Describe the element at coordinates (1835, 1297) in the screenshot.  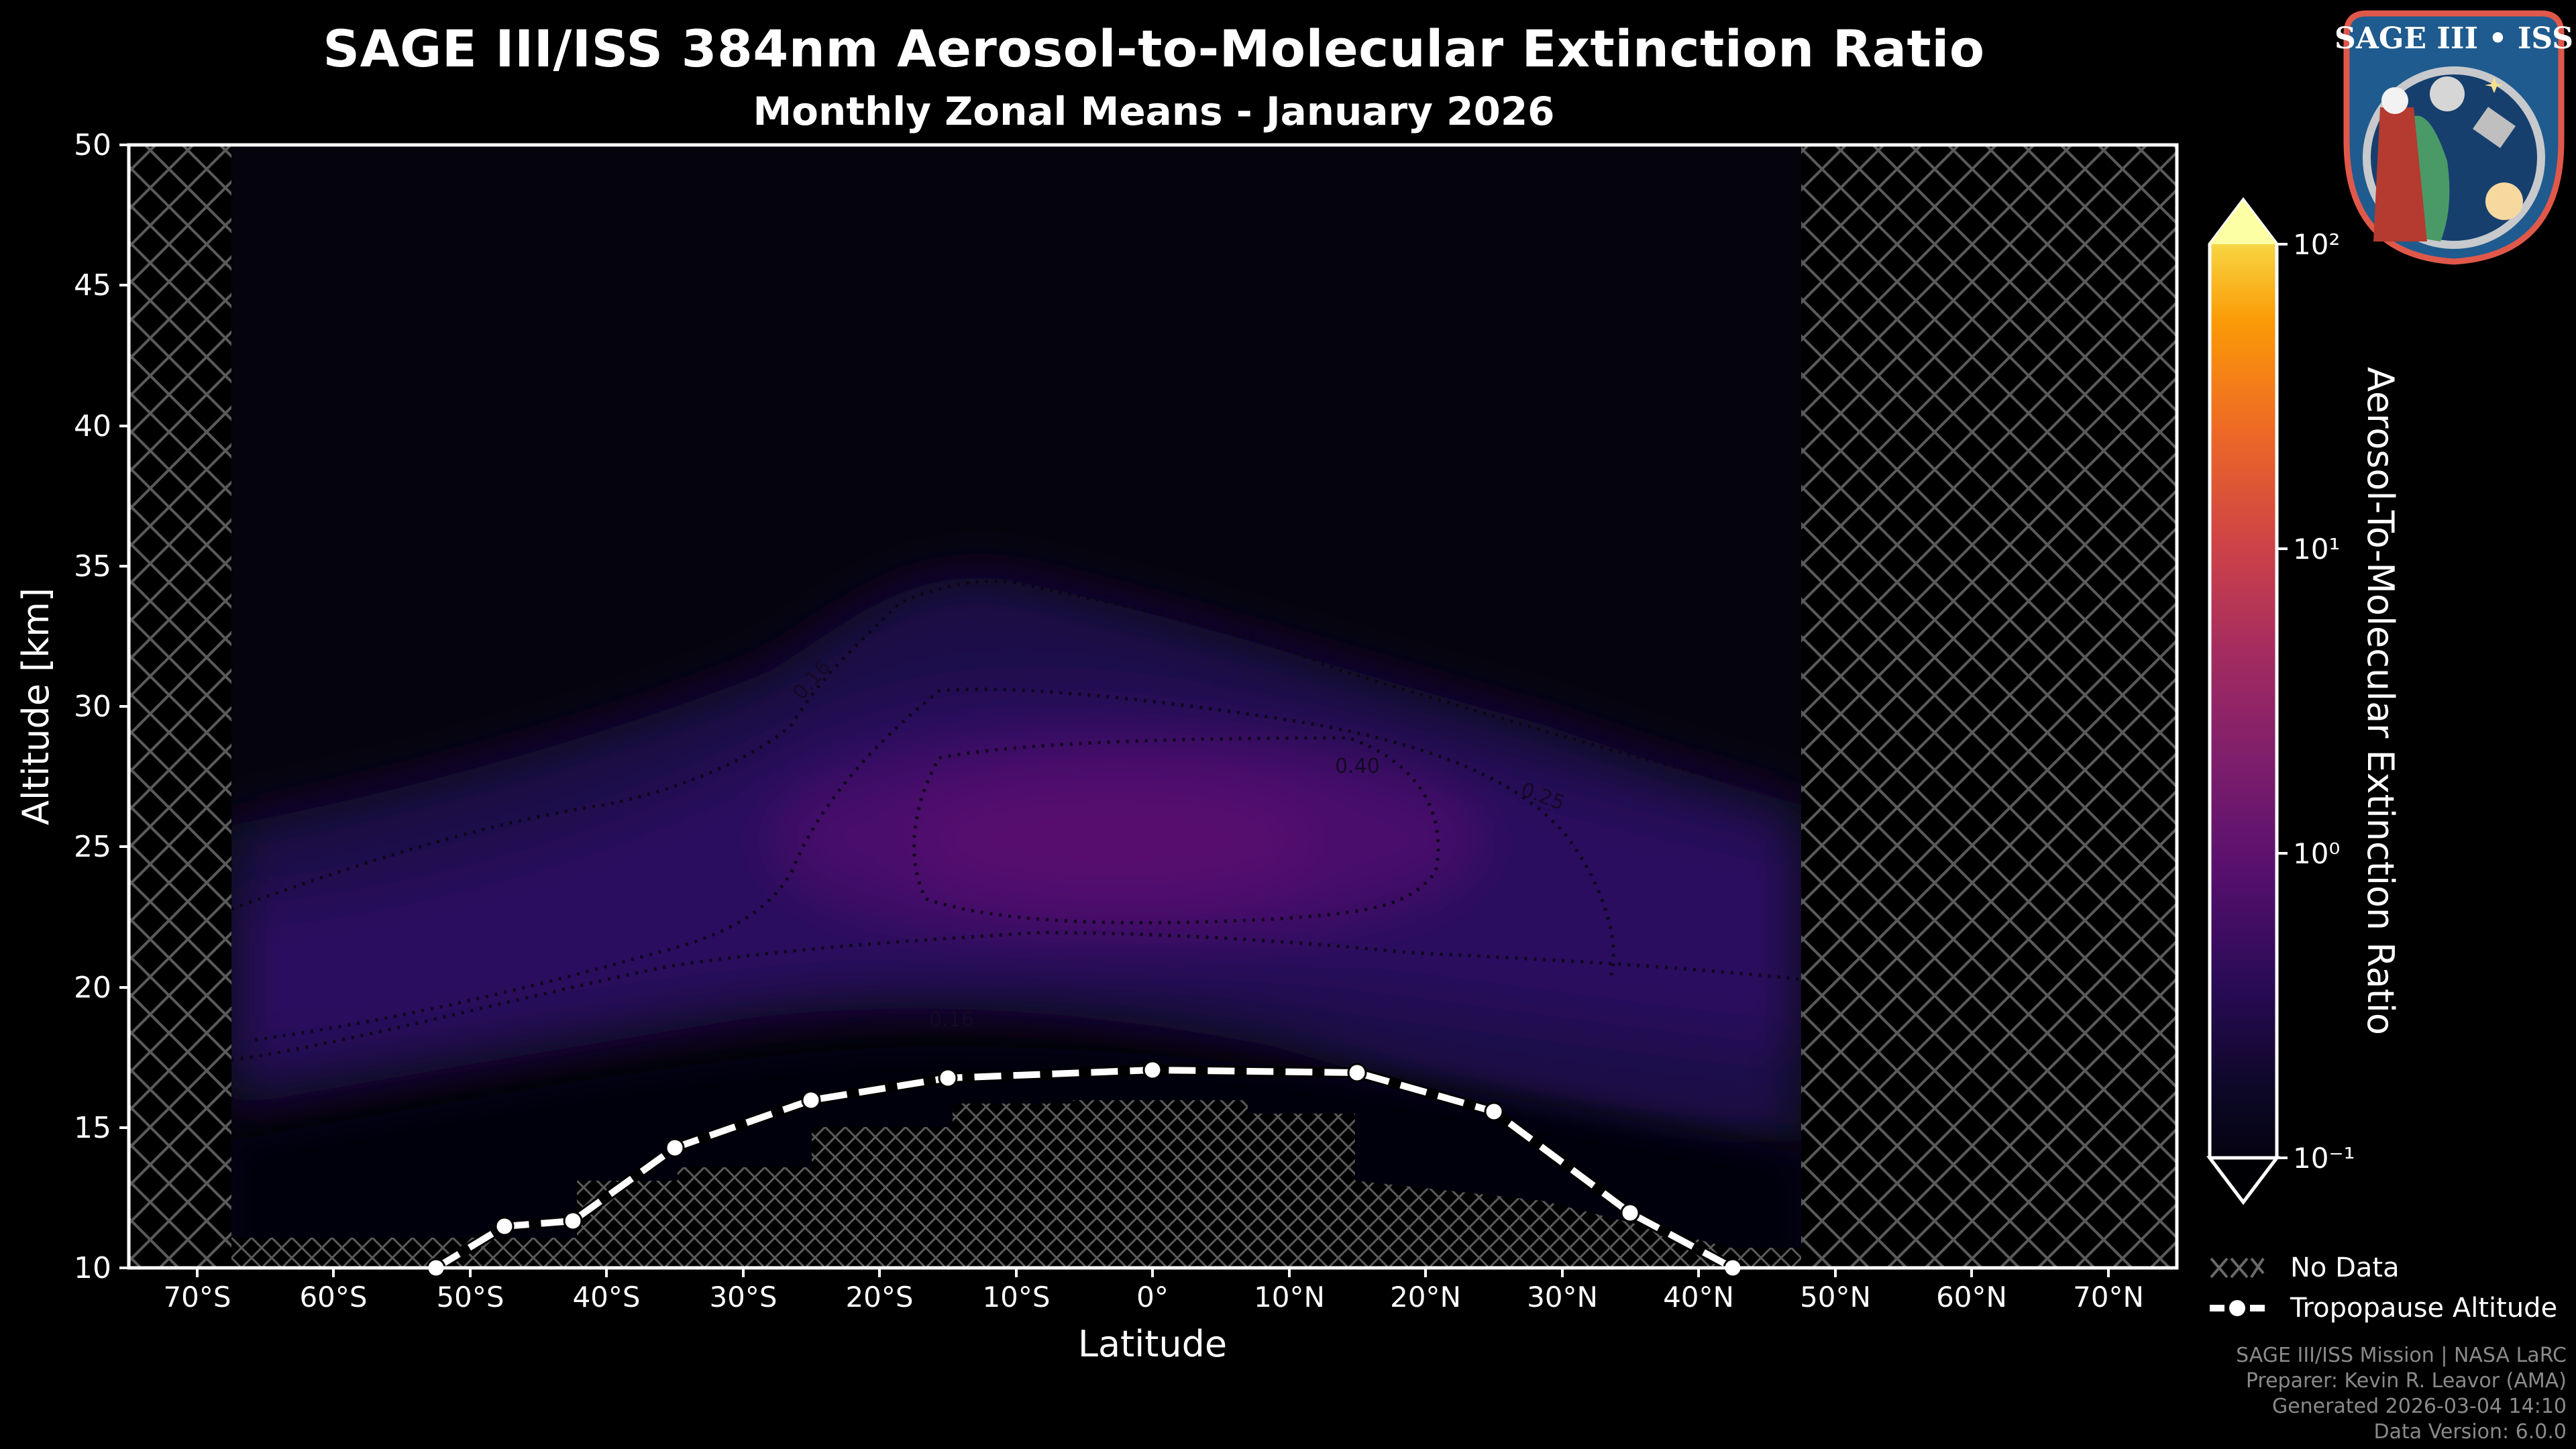
I see `svg-text: 50°N` at that location.